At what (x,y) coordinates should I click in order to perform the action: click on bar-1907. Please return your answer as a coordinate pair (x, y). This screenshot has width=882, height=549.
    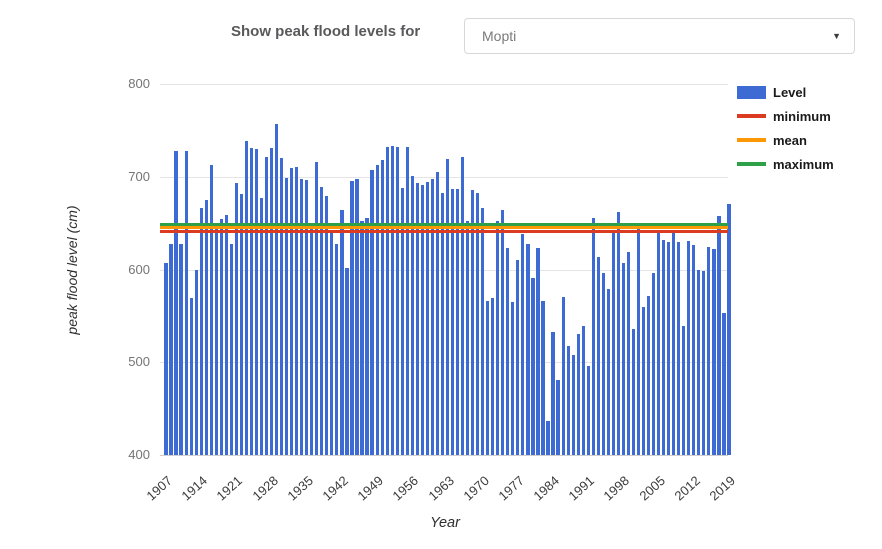
    Looking at the image, I should click on (166, 359).